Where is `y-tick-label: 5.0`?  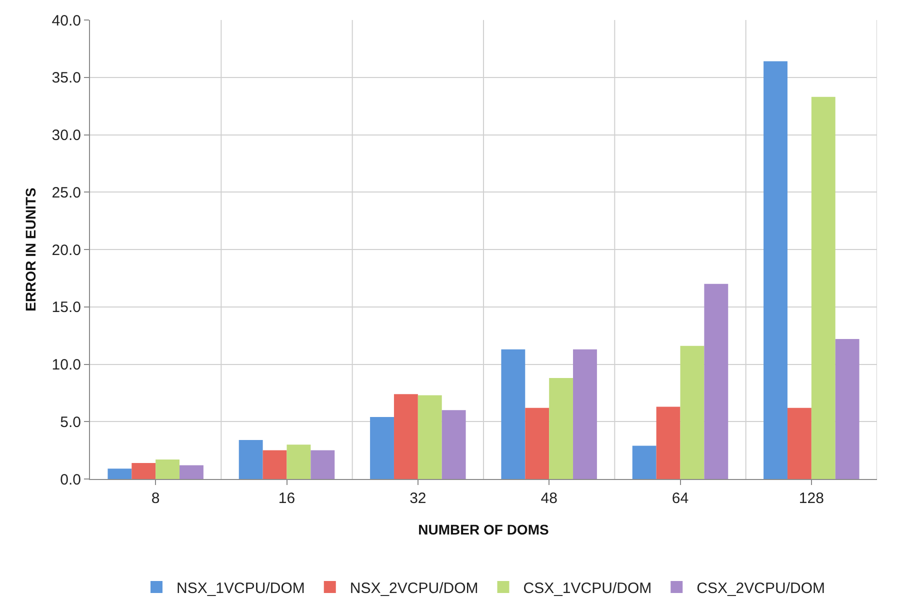
y-tick-label: 5.0 is located at coordinates (70, 422).